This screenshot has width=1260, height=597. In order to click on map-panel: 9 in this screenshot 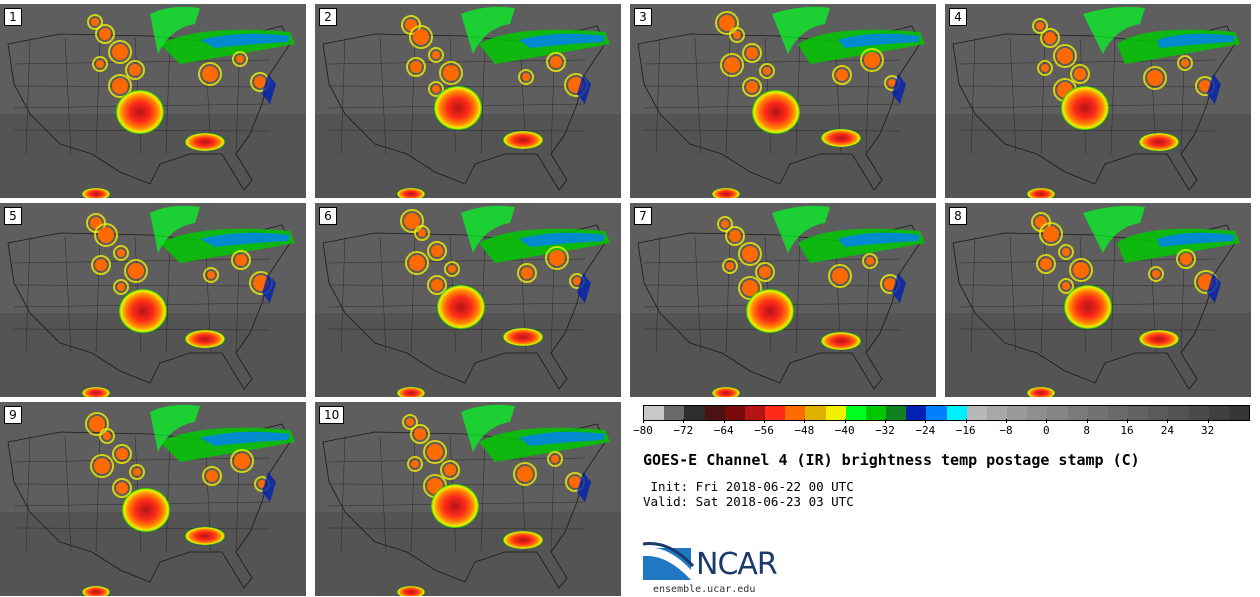, I will do `click(153, 499)`.